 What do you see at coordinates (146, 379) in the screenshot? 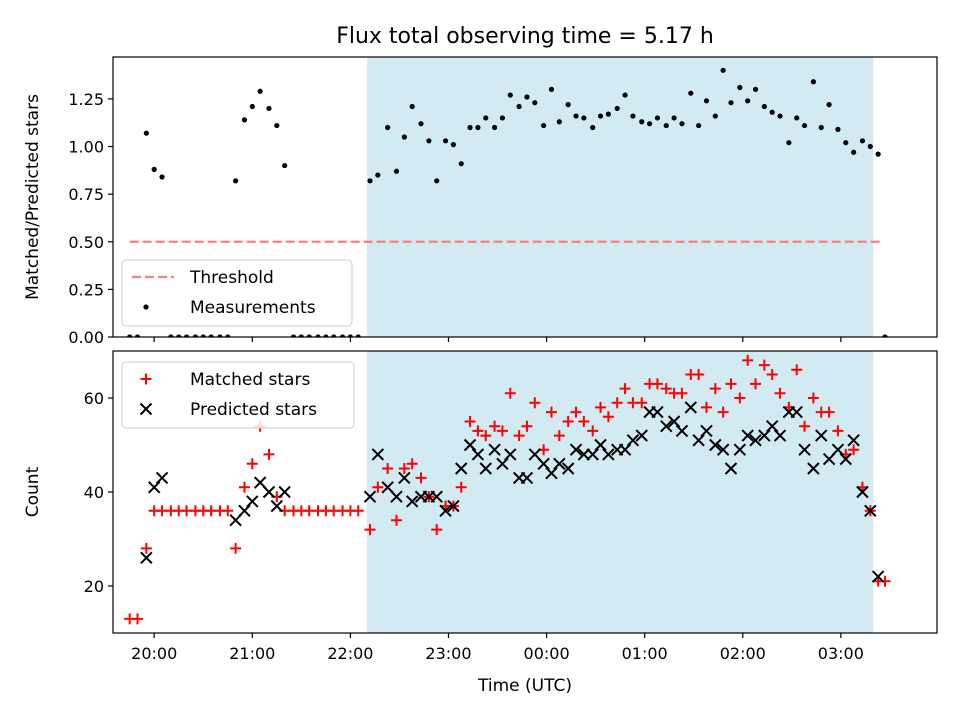
I see `legend-matched-swatch` at bounding box center [146, 379].